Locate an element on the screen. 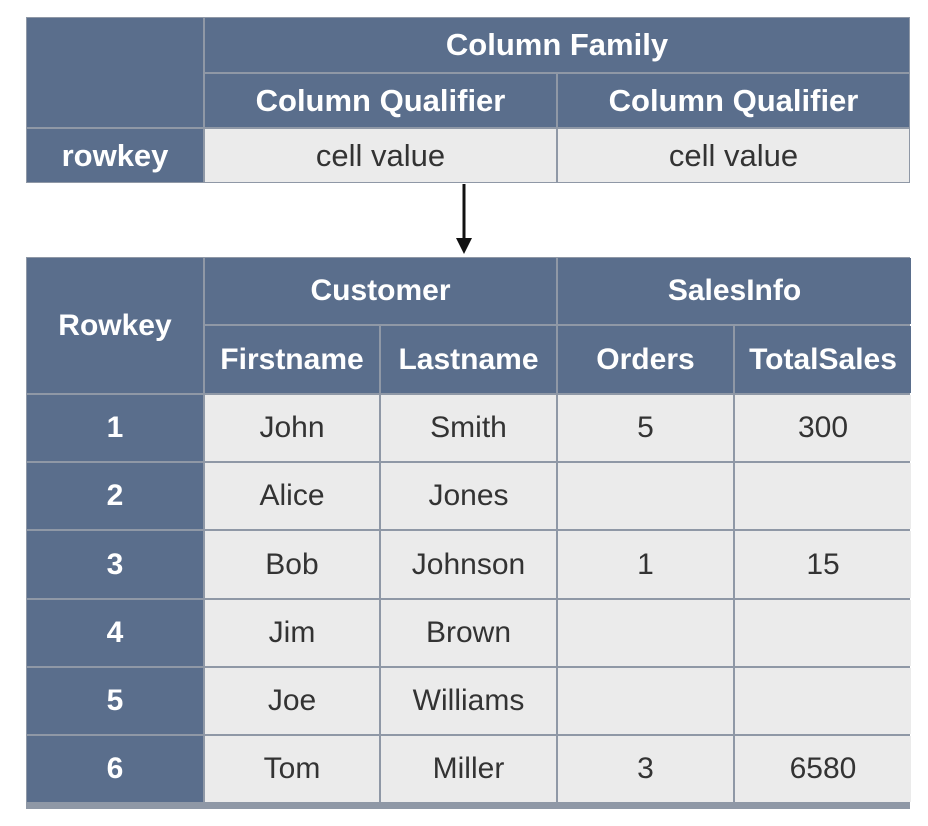  table-cell: 300 is located at coordinates (823, 428).